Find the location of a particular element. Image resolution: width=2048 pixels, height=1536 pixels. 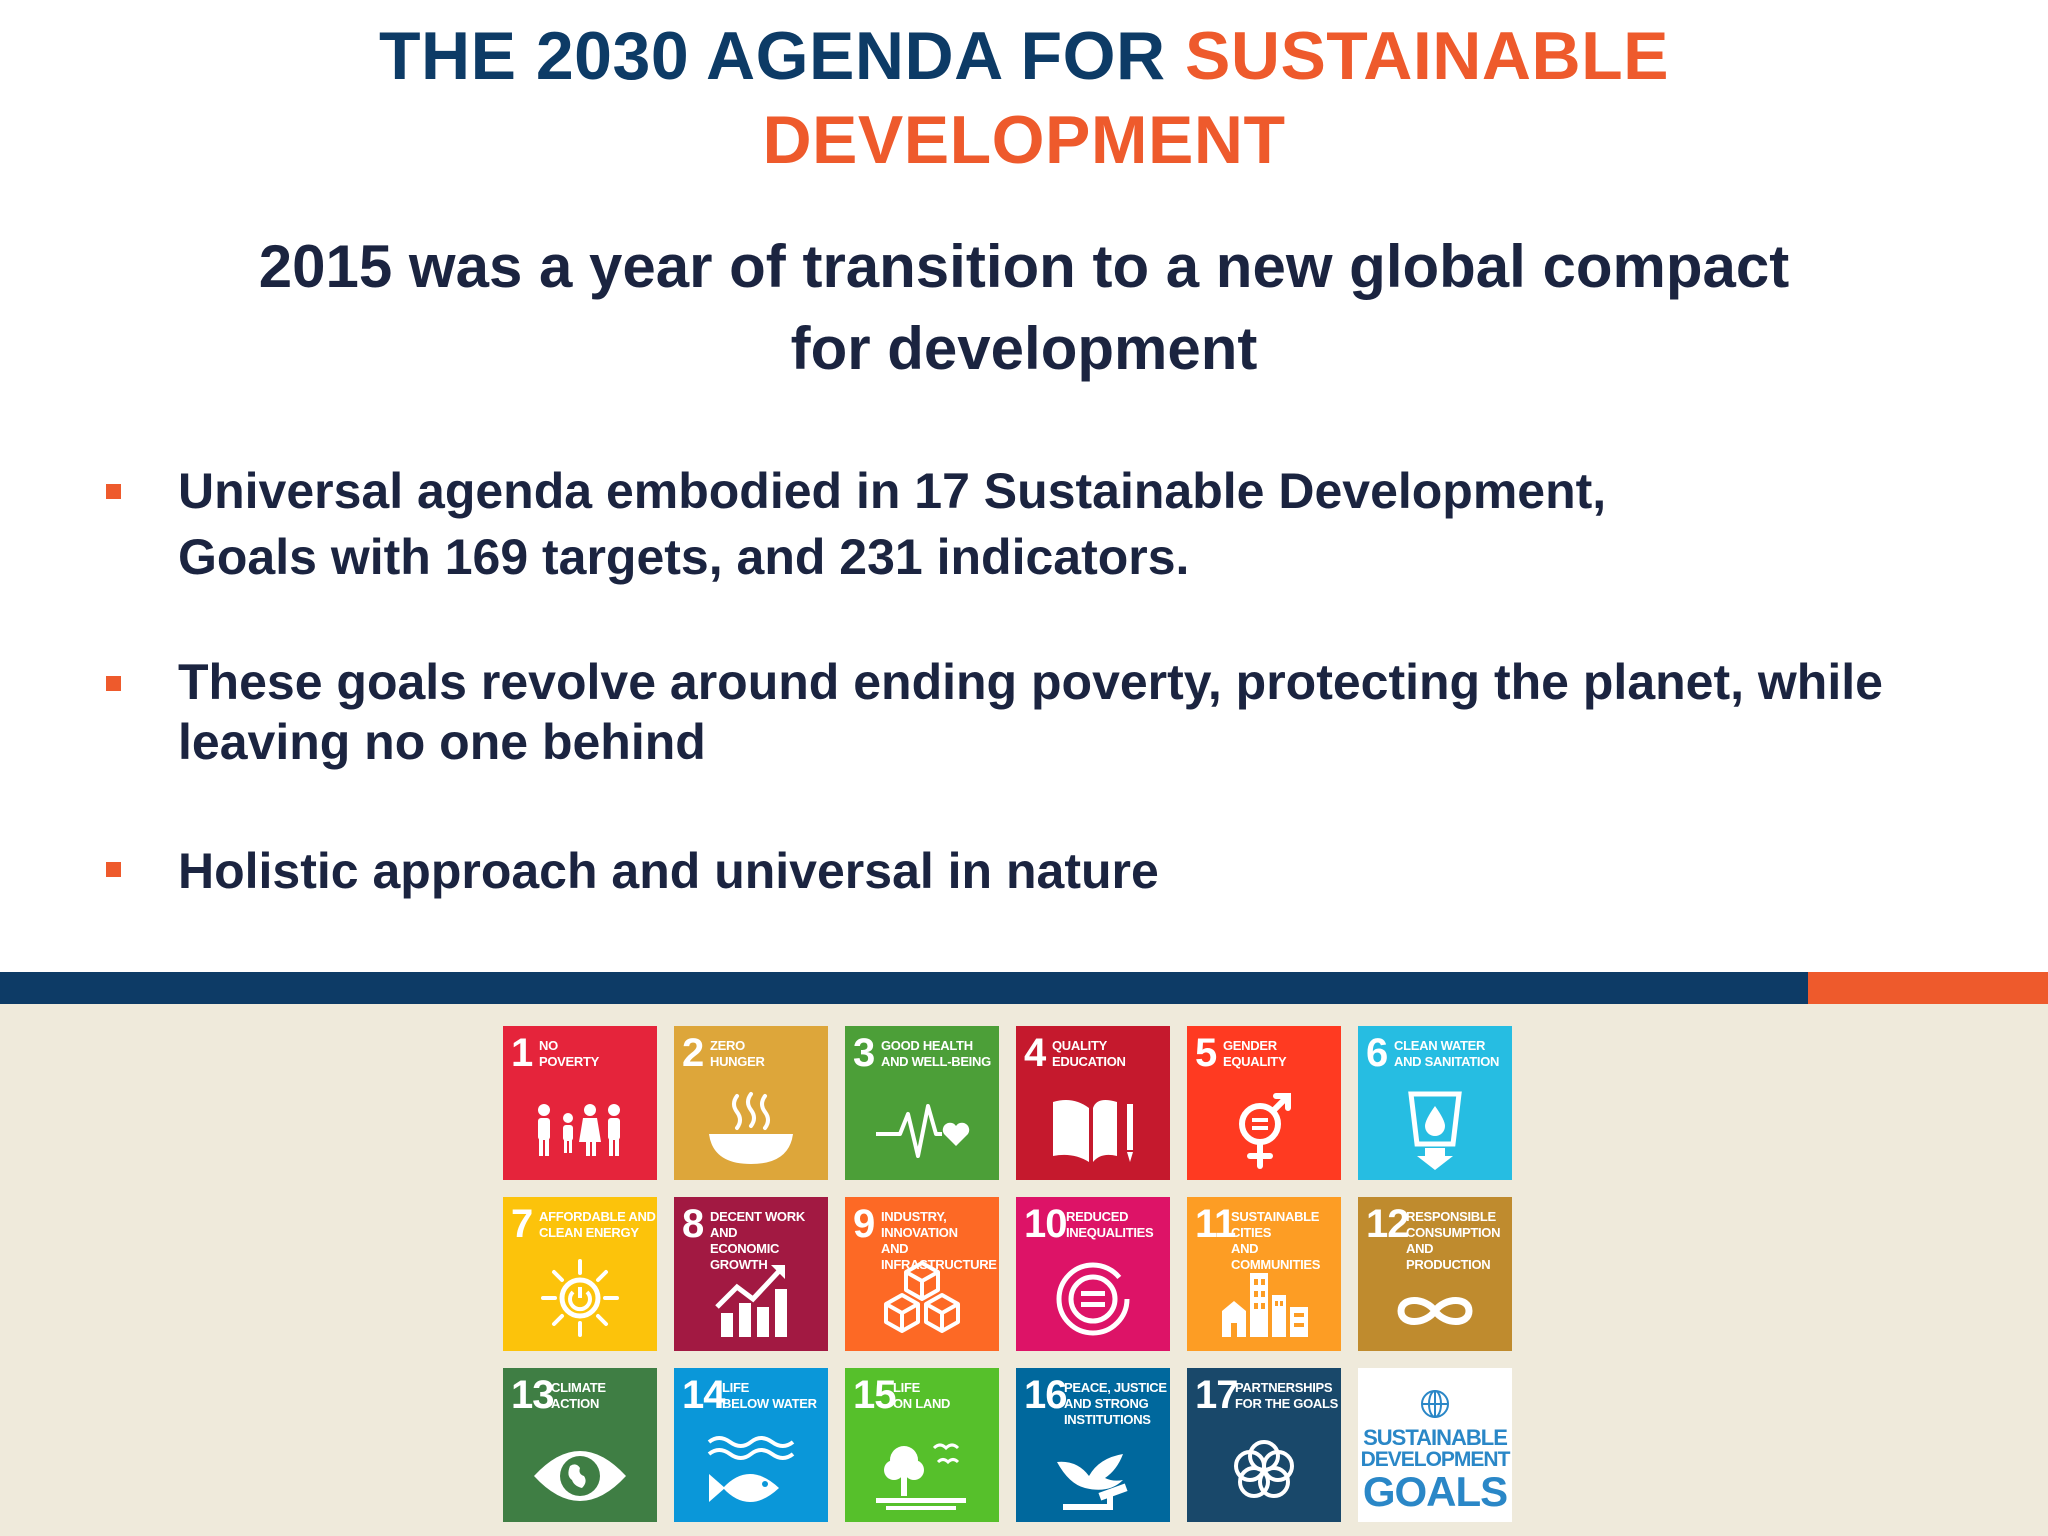

sdg-label: Partnerships for the Goals is located at coordinates (1286, 1395).